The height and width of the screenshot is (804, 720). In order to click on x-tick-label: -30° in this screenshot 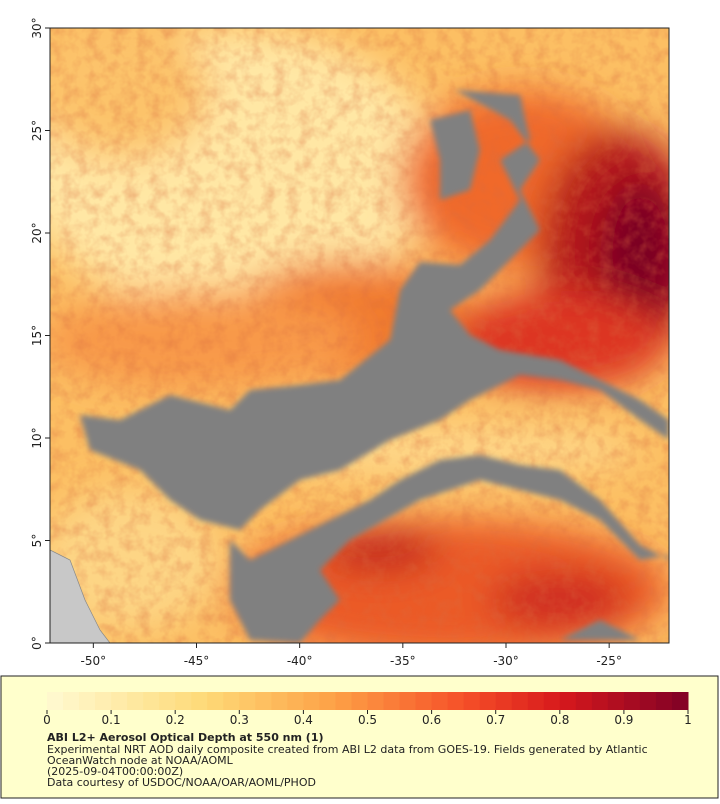, I will do `click(506, 661)`.